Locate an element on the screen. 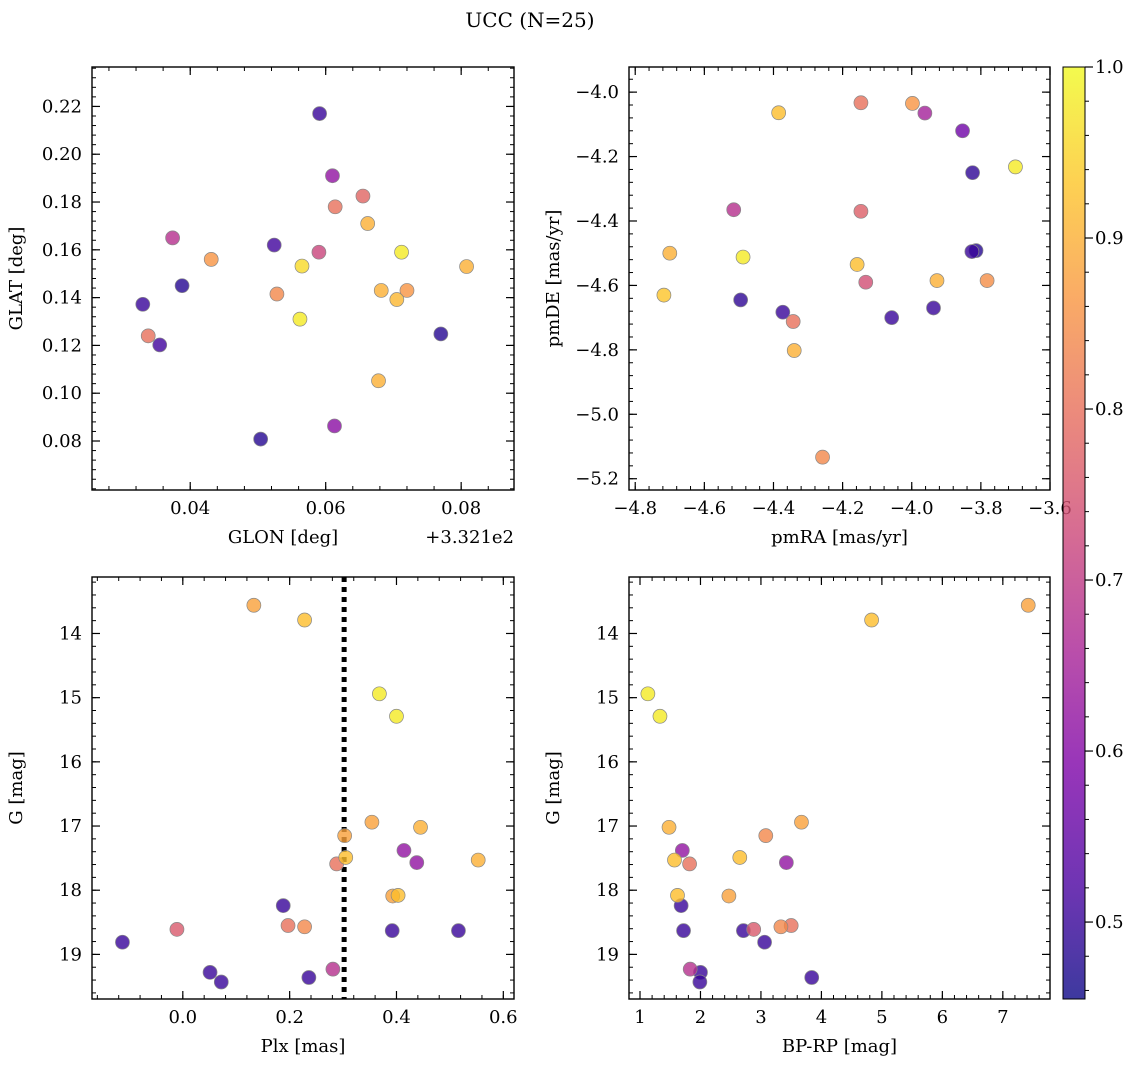 Image resolution: width=1136 pixels, height=1067 pixels. x-axis: 0.0 0.2 0.4 0.6 is located at coordinates (343, 802).